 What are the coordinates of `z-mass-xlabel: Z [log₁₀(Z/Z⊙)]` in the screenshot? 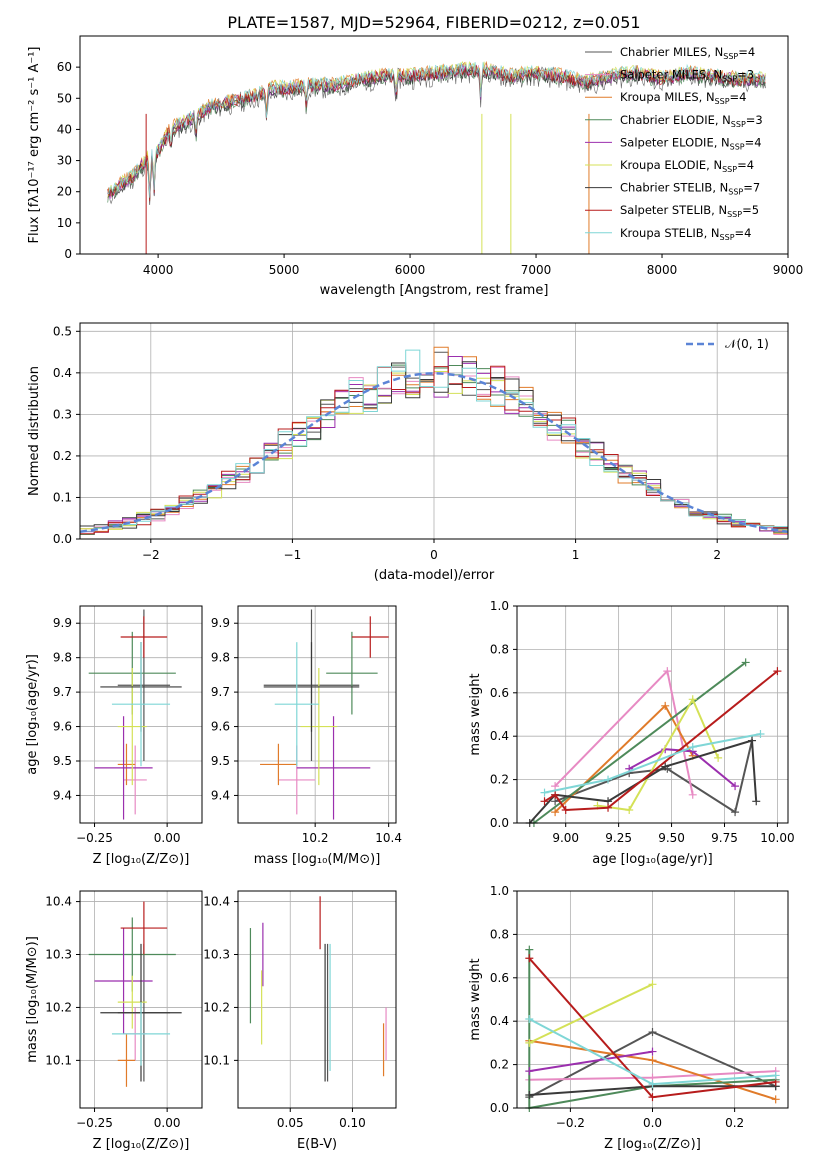 It's located at (141, 1144).